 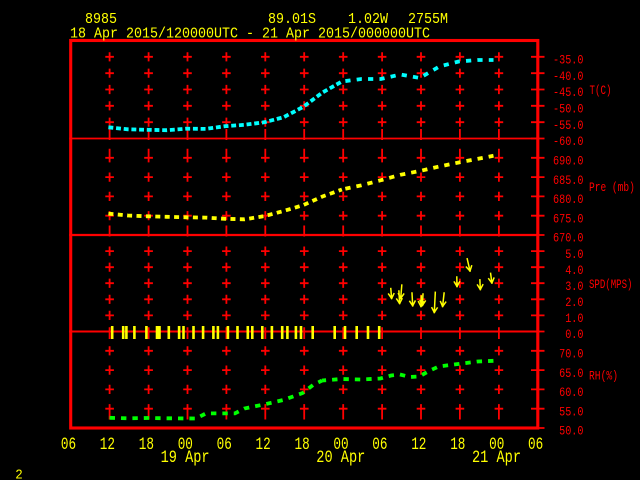 I want to click on svg-text: -50.0, so click(x=568, y=109).